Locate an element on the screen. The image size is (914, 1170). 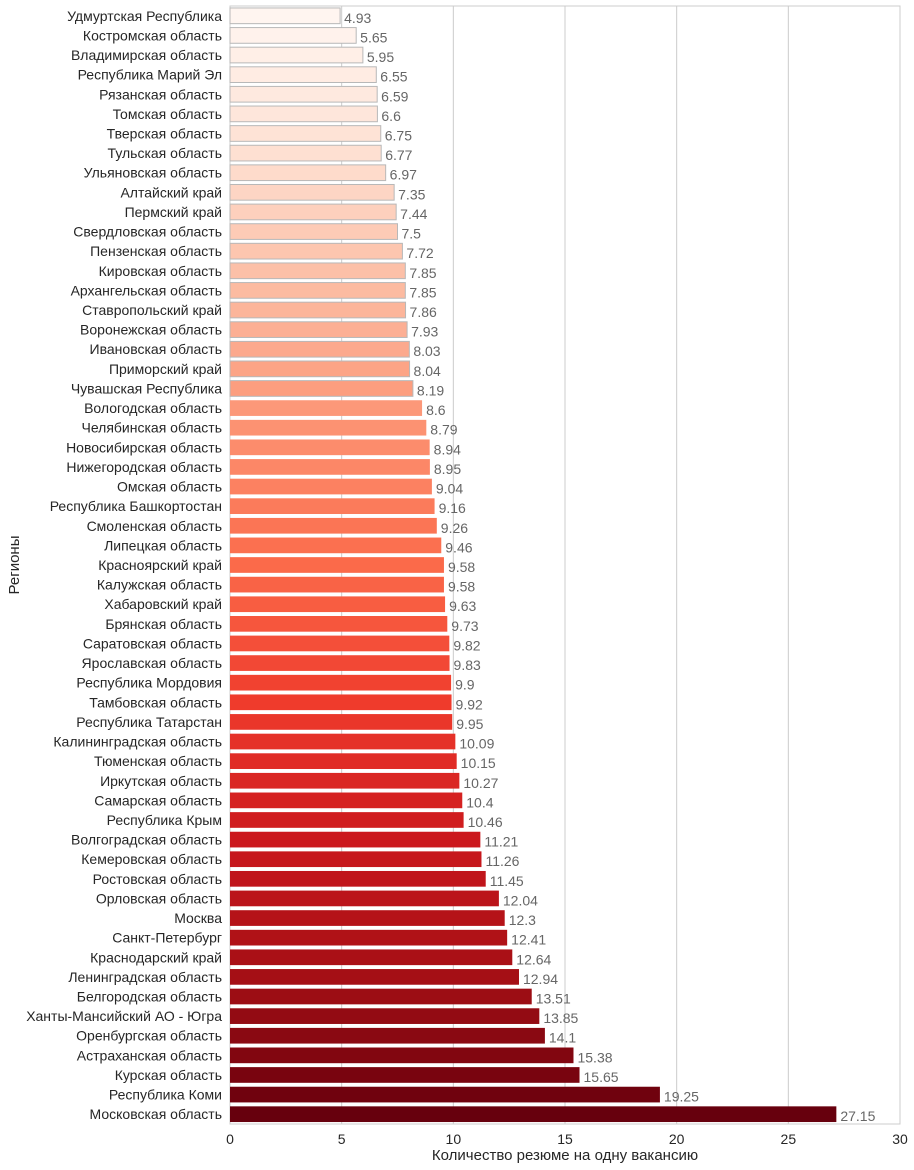
y-tick-label: Липецкая область is located at coordinates (163, 545).